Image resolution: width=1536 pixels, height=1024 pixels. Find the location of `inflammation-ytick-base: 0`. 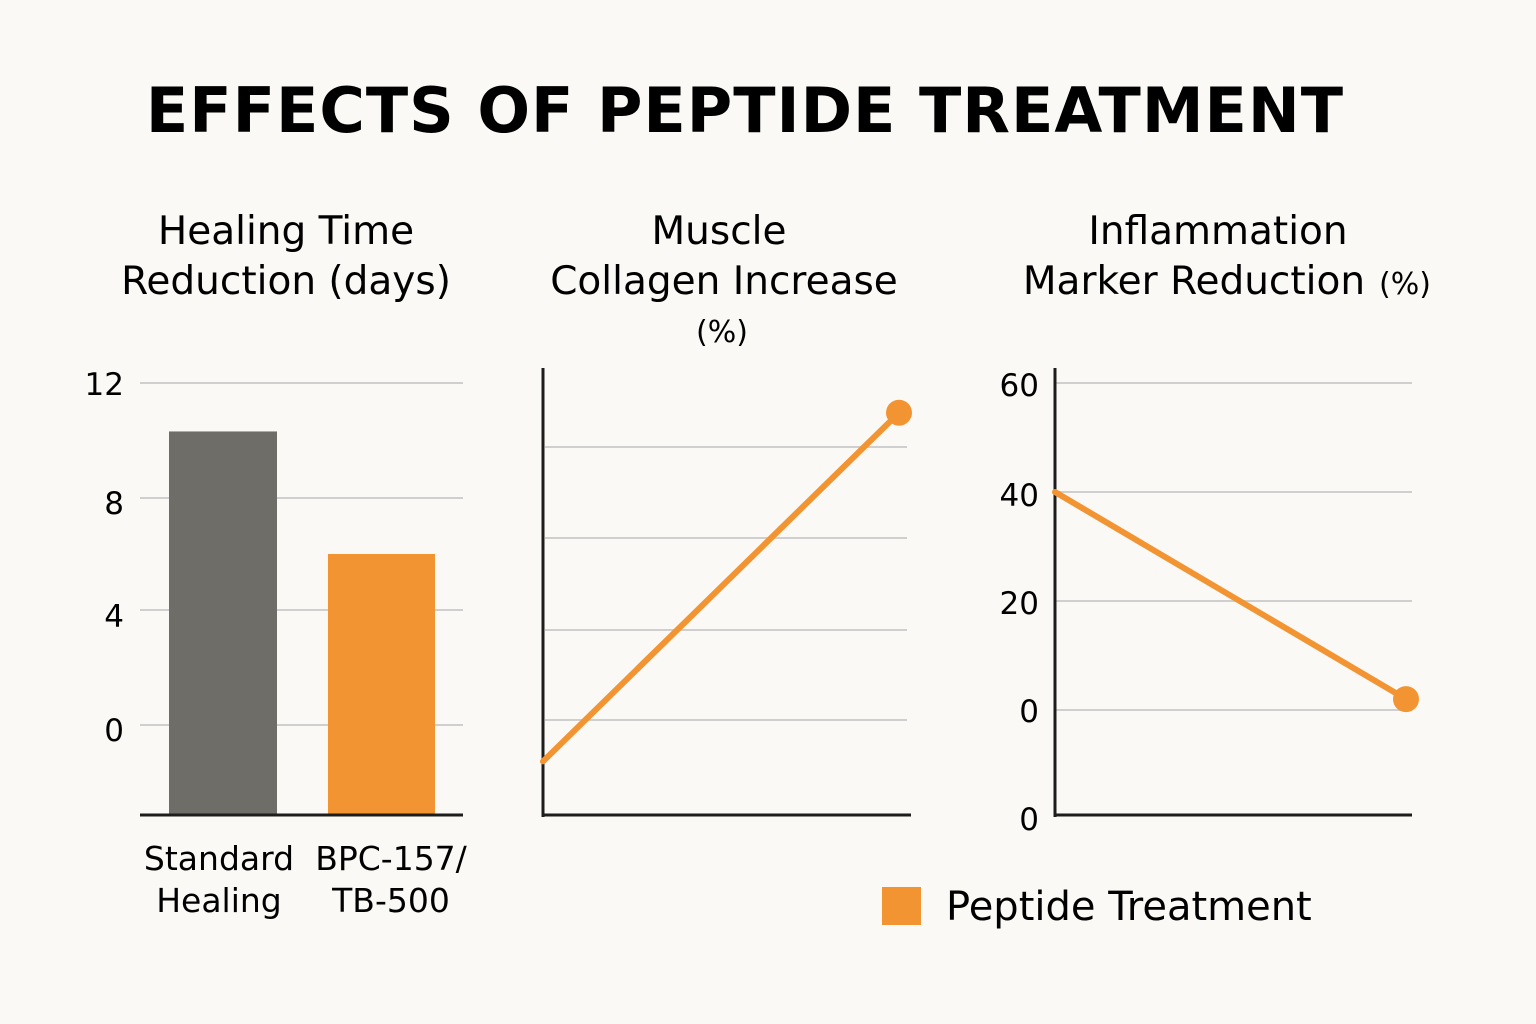

inflammation-ytick-base: 0 is located at coordinates (1029, 820).